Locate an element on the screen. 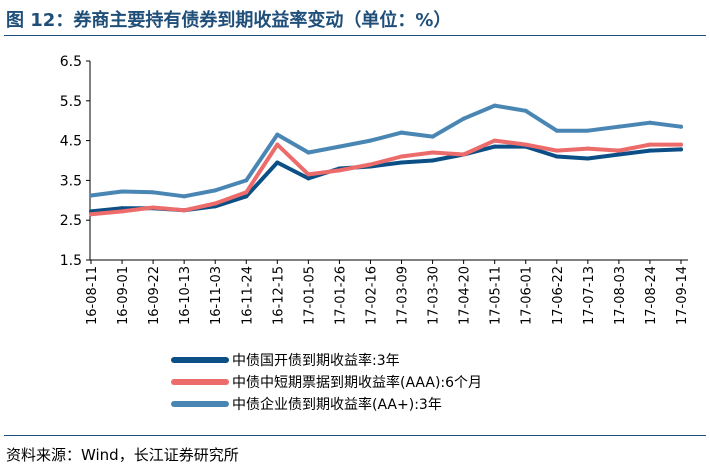  title-divider is located at coordinates (355, 35).